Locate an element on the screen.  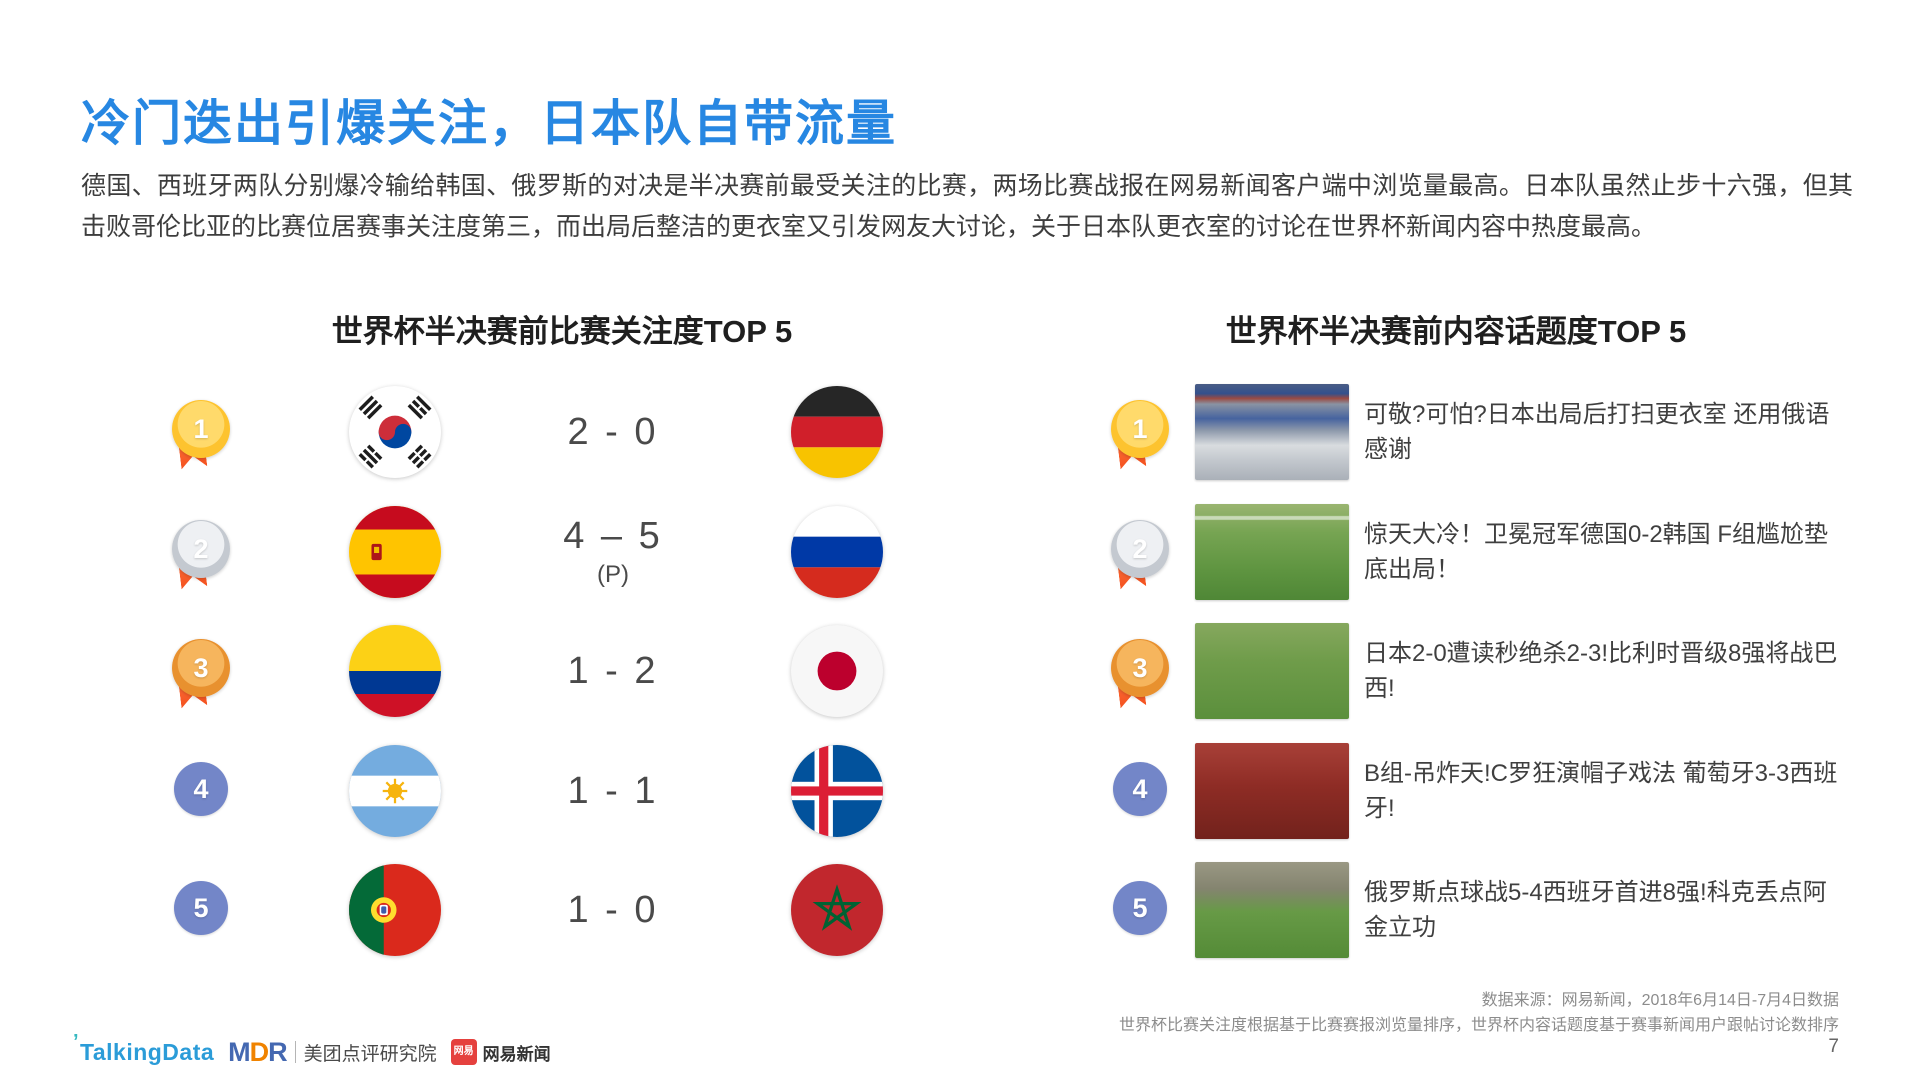
score-value: 1 - 1 is located at coordinates (613, 790).